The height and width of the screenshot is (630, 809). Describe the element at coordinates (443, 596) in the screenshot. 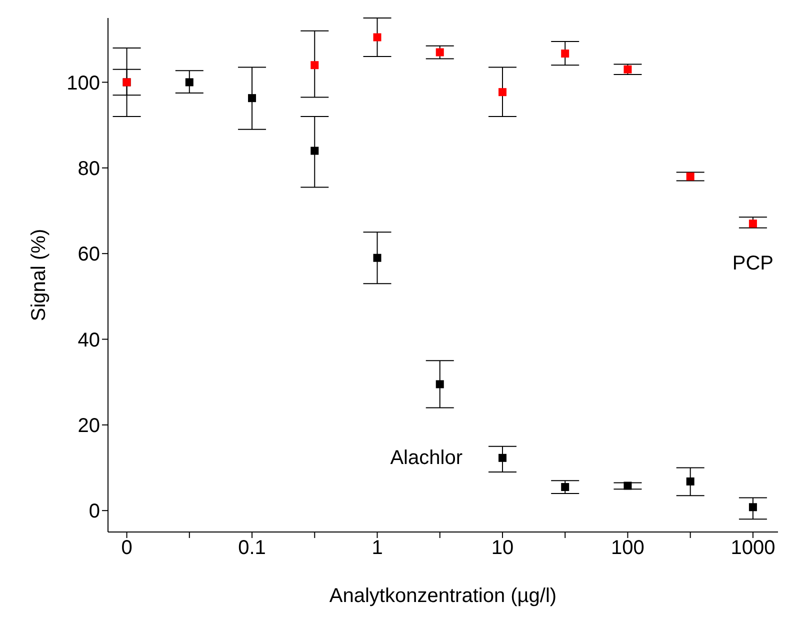

I see `x-axis-title: Analytkonzentration (µg/l)` at that location.